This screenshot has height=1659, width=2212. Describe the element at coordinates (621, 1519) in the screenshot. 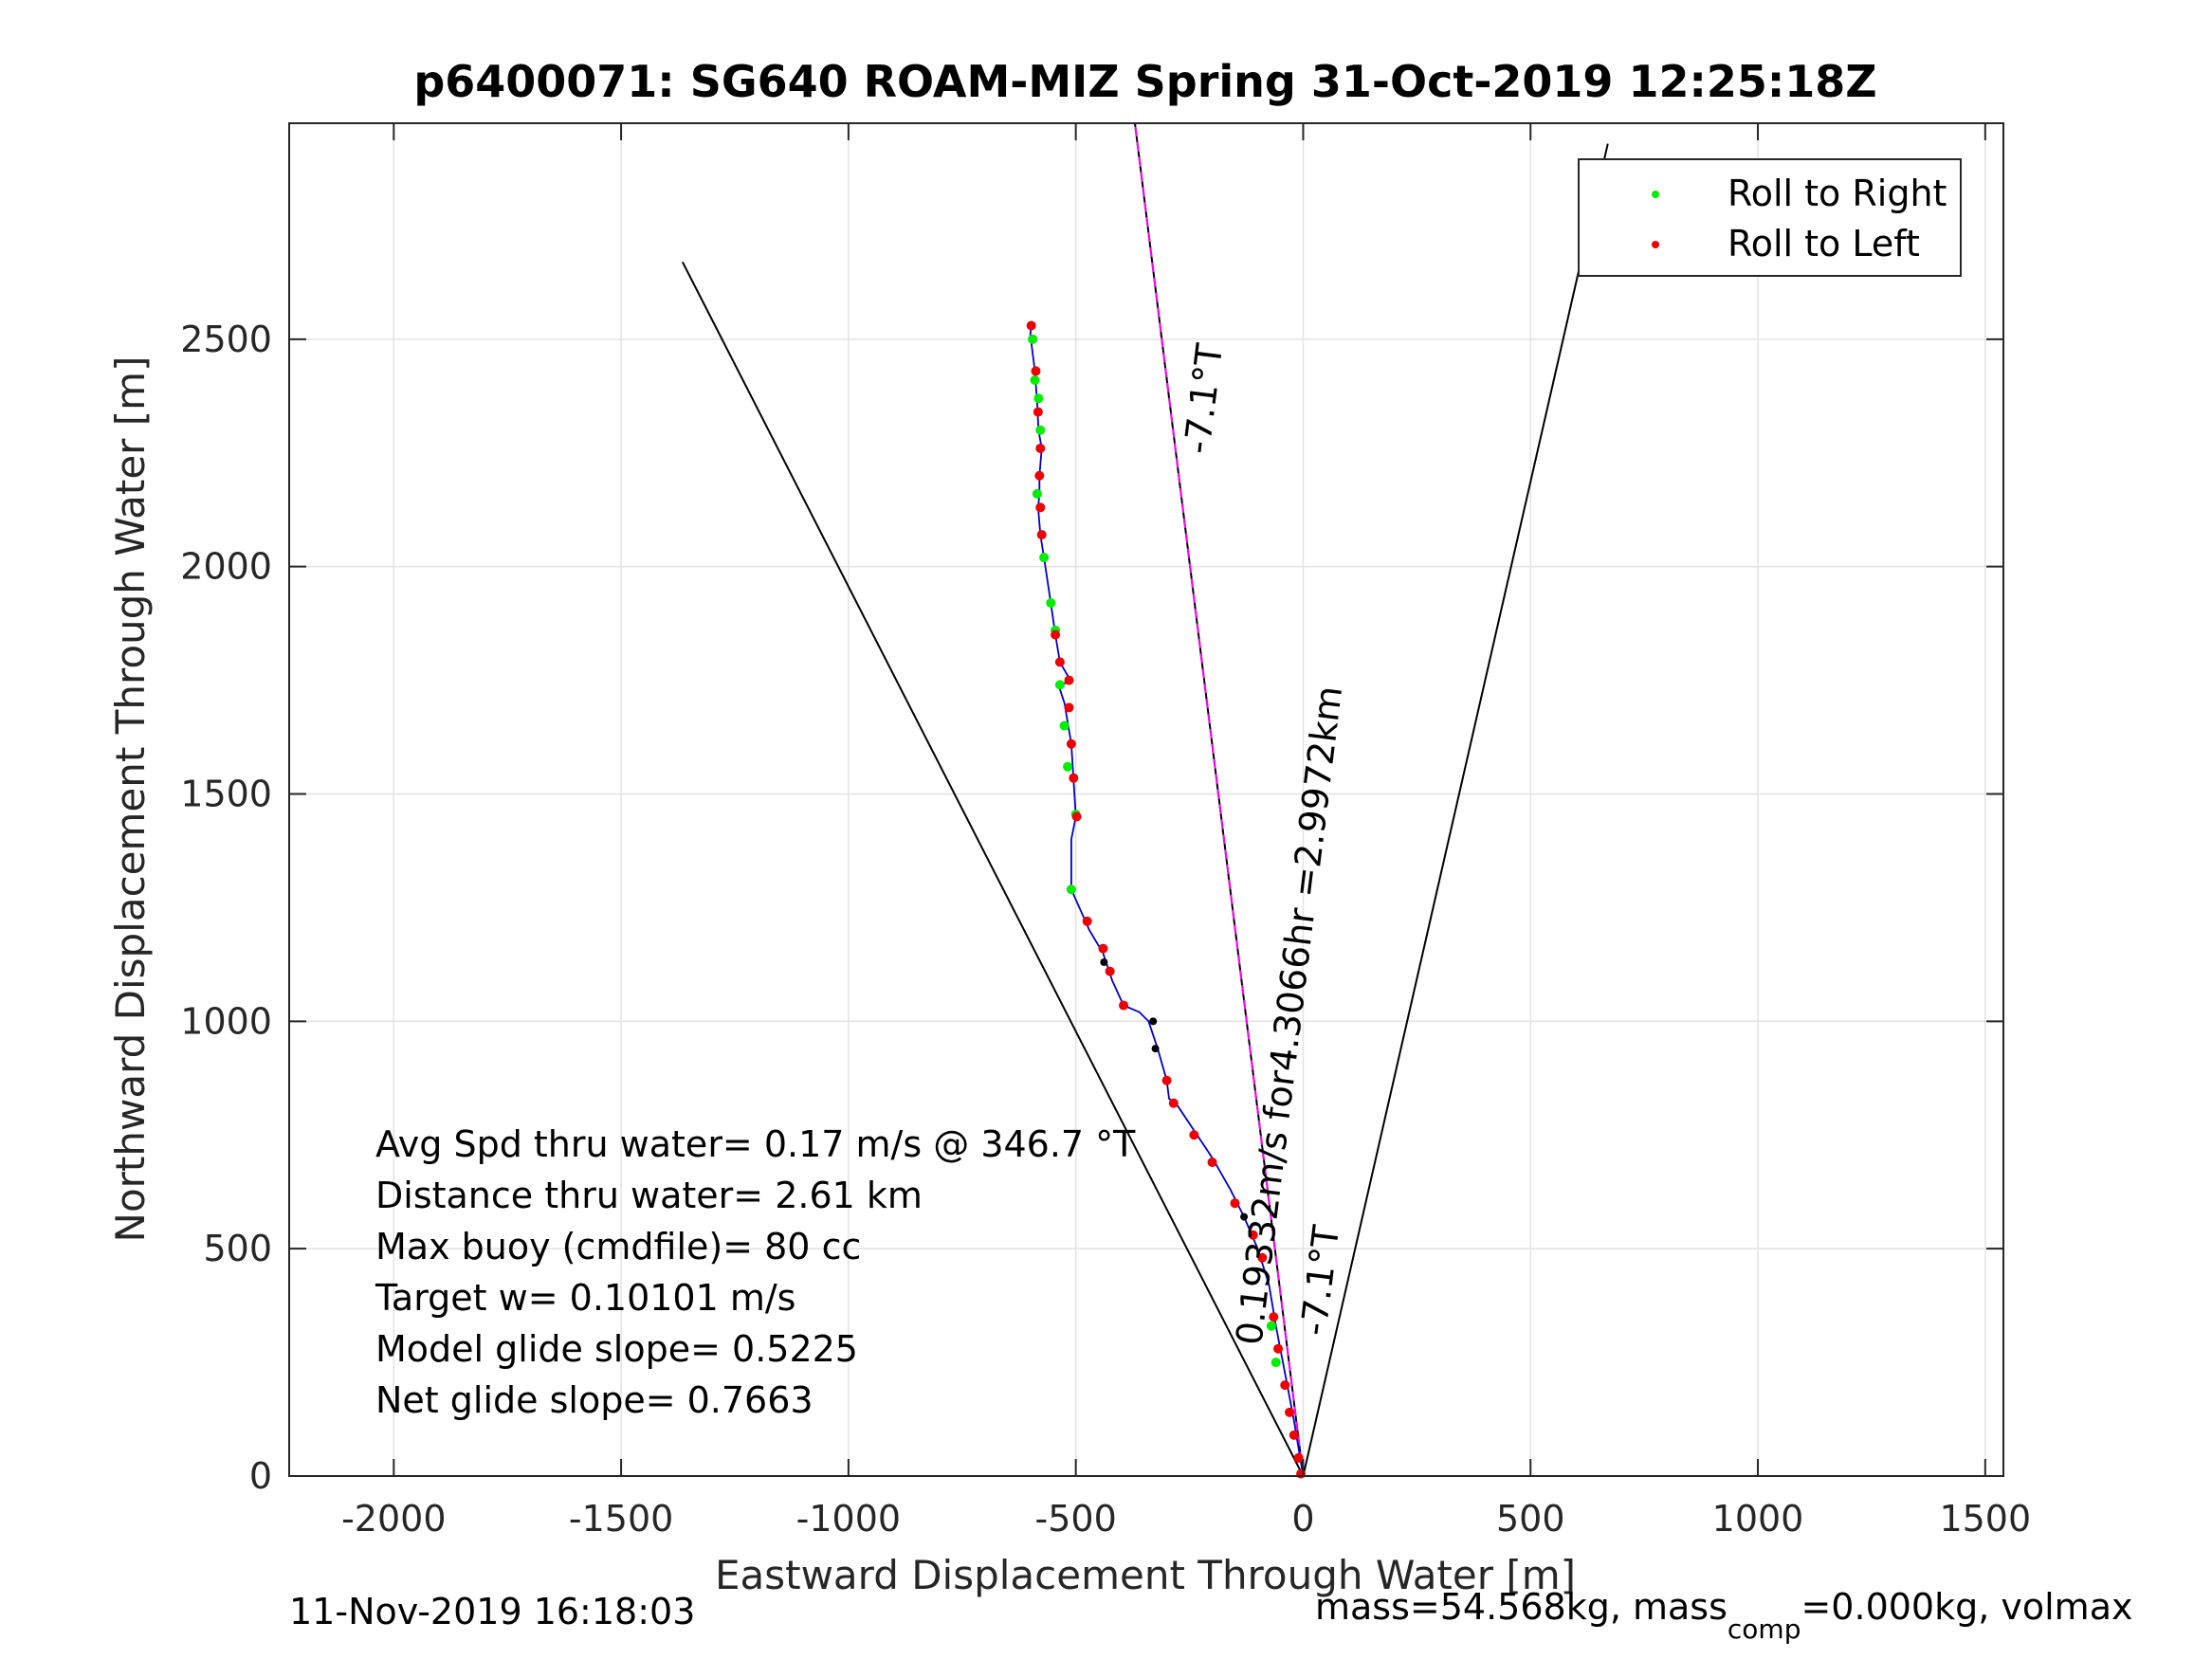

I see `x-tick-label: -1500` at that location.